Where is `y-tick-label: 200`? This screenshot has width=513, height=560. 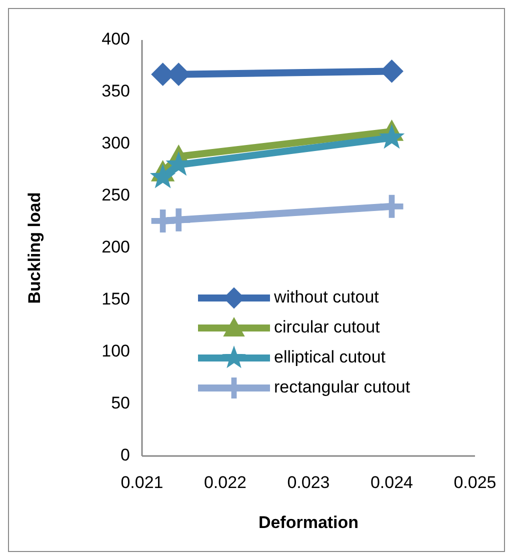
y-tick-label: 200 is located at coordinates (116, 246).